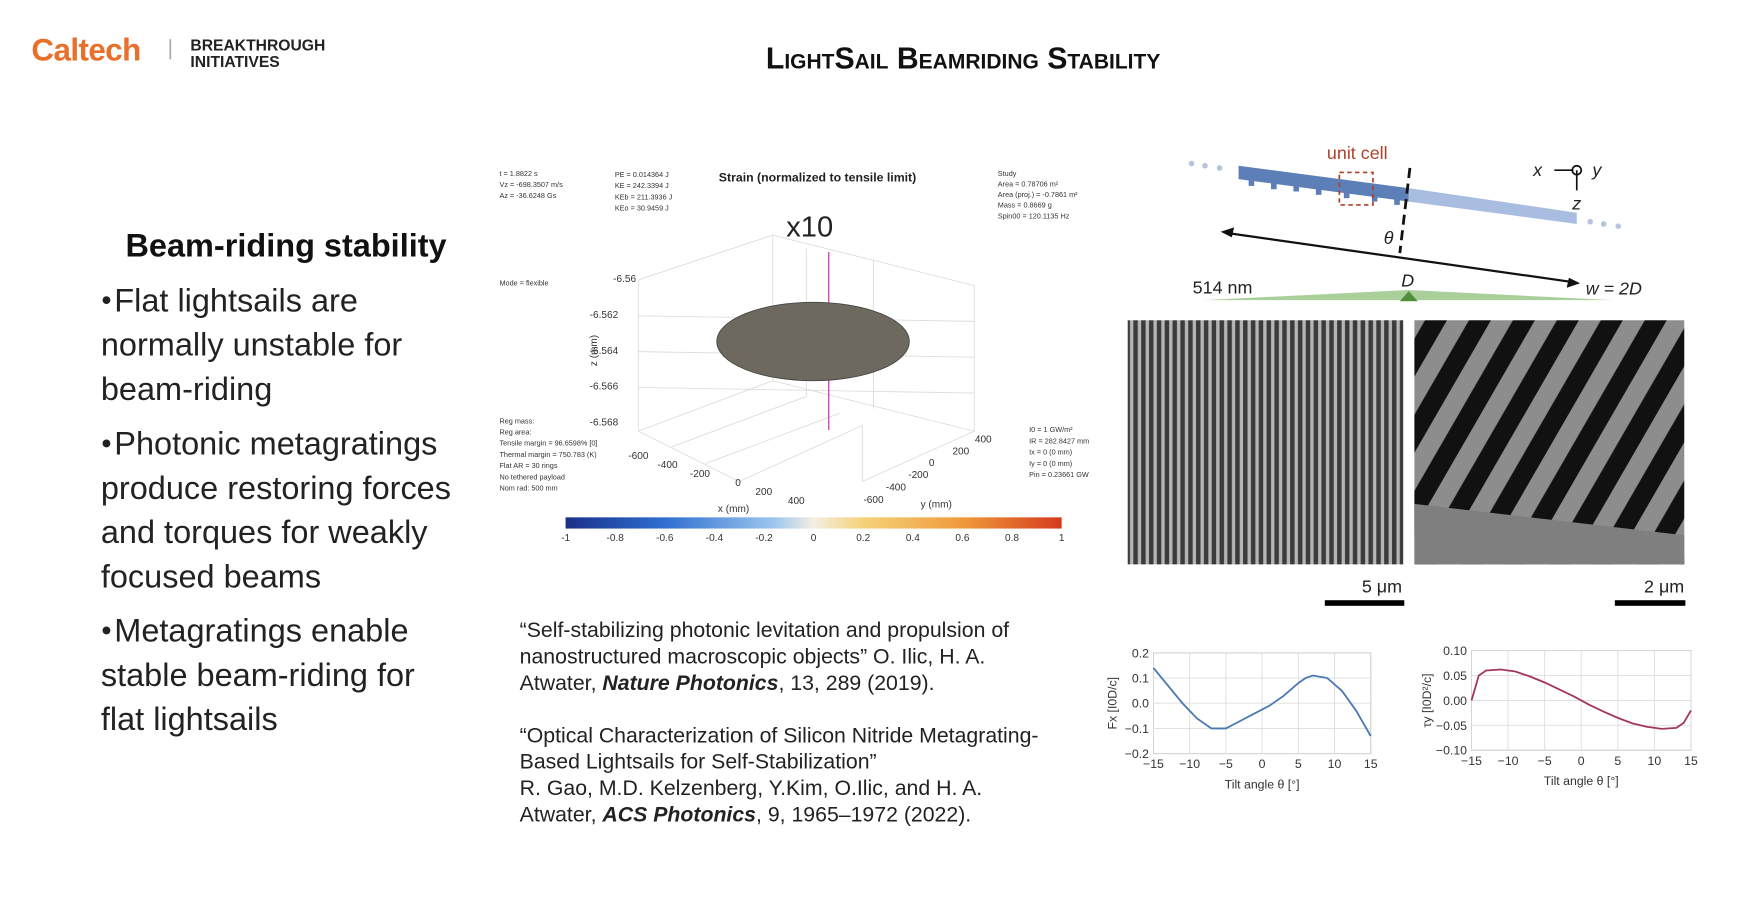 Image resolution: width=1756 pixels, height=916 pixels. Describe the element at coordinates (532, 184) in the screenshot. I see `readout: Vz = -698.3507 m/s` at that location.